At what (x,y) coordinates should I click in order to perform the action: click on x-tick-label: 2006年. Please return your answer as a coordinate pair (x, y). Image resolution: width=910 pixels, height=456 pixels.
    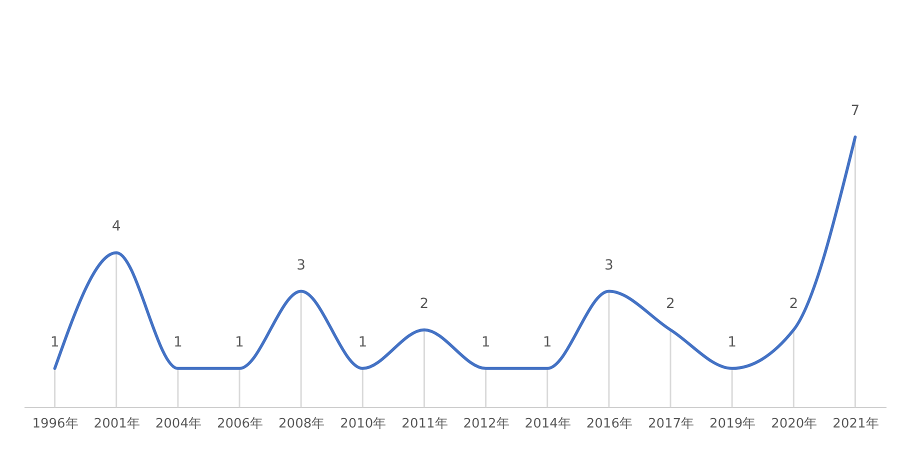
    Looking at the image, I should click on (240, 424).